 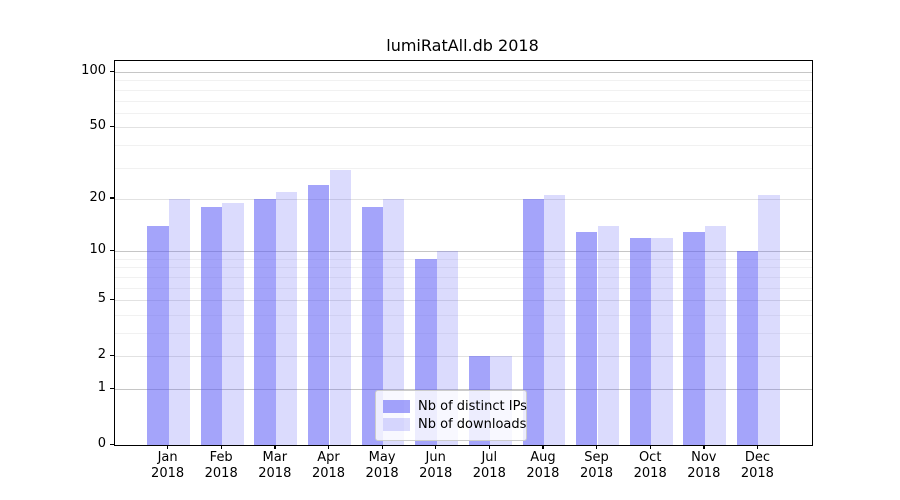 What do you see at coordinates (372, 326) in the screenshot?
I see `bar-ips-may` at bounding box center [372, 326].